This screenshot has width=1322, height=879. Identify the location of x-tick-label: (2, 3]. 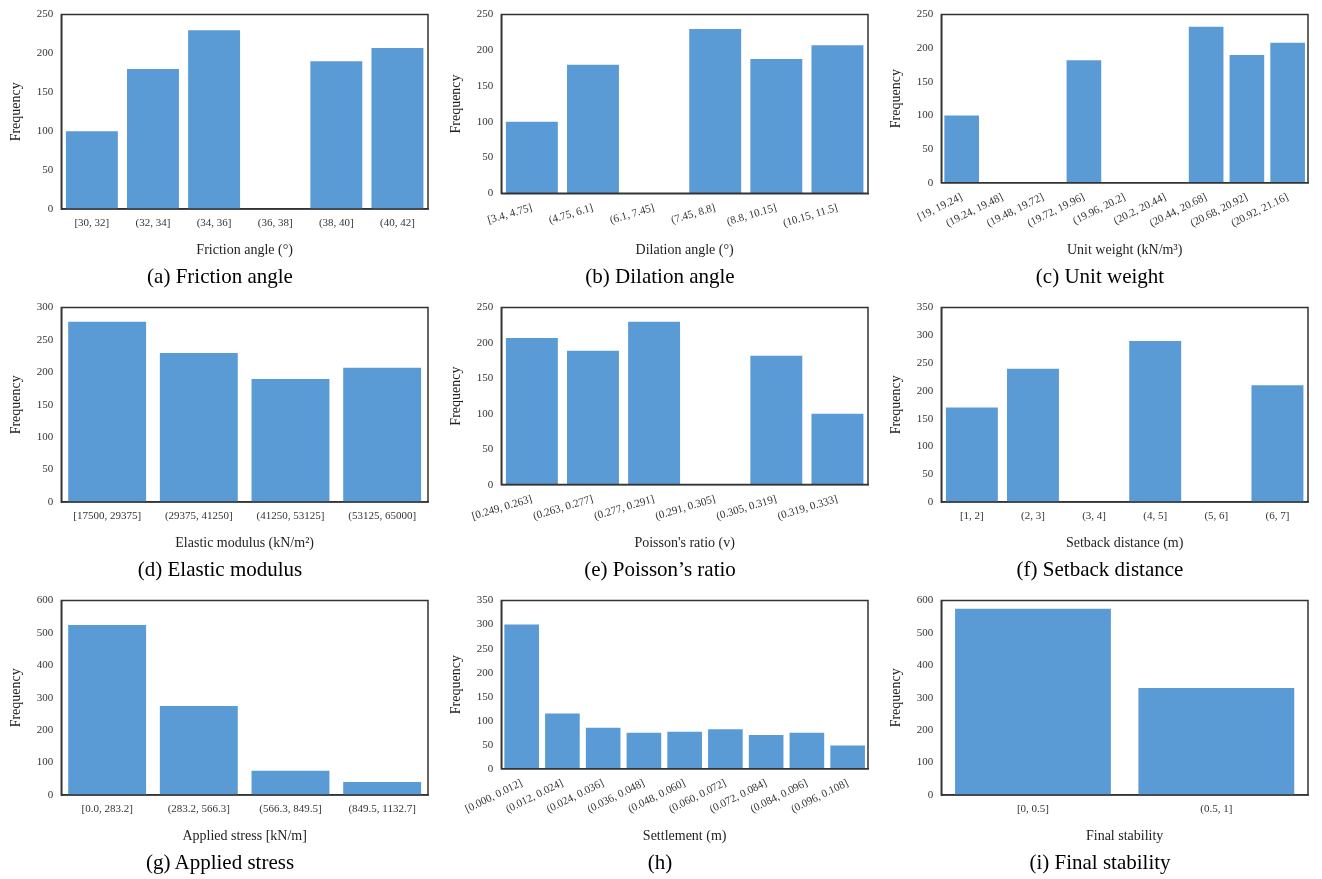
(1033, 516).